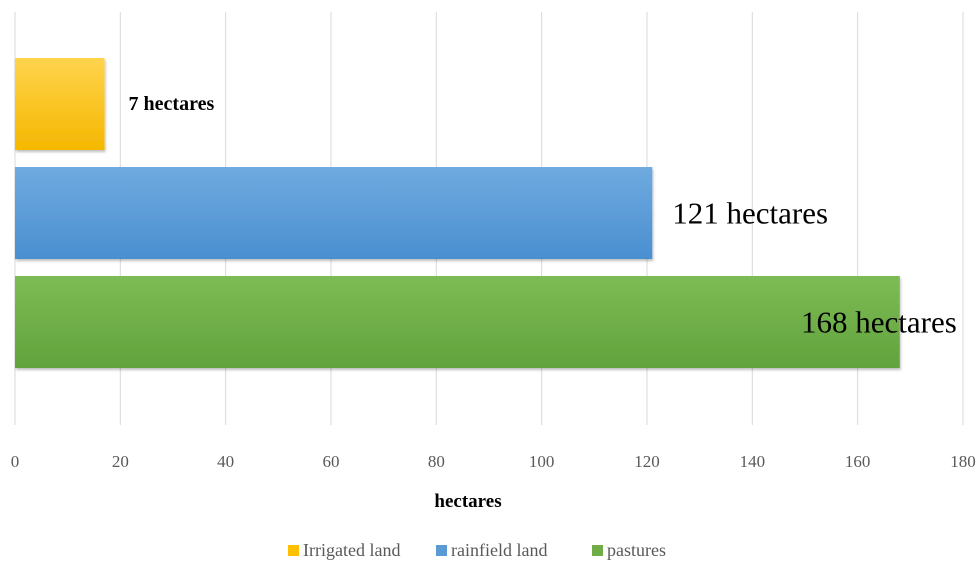  I want to click on bar-pastures, so click(457, 322).